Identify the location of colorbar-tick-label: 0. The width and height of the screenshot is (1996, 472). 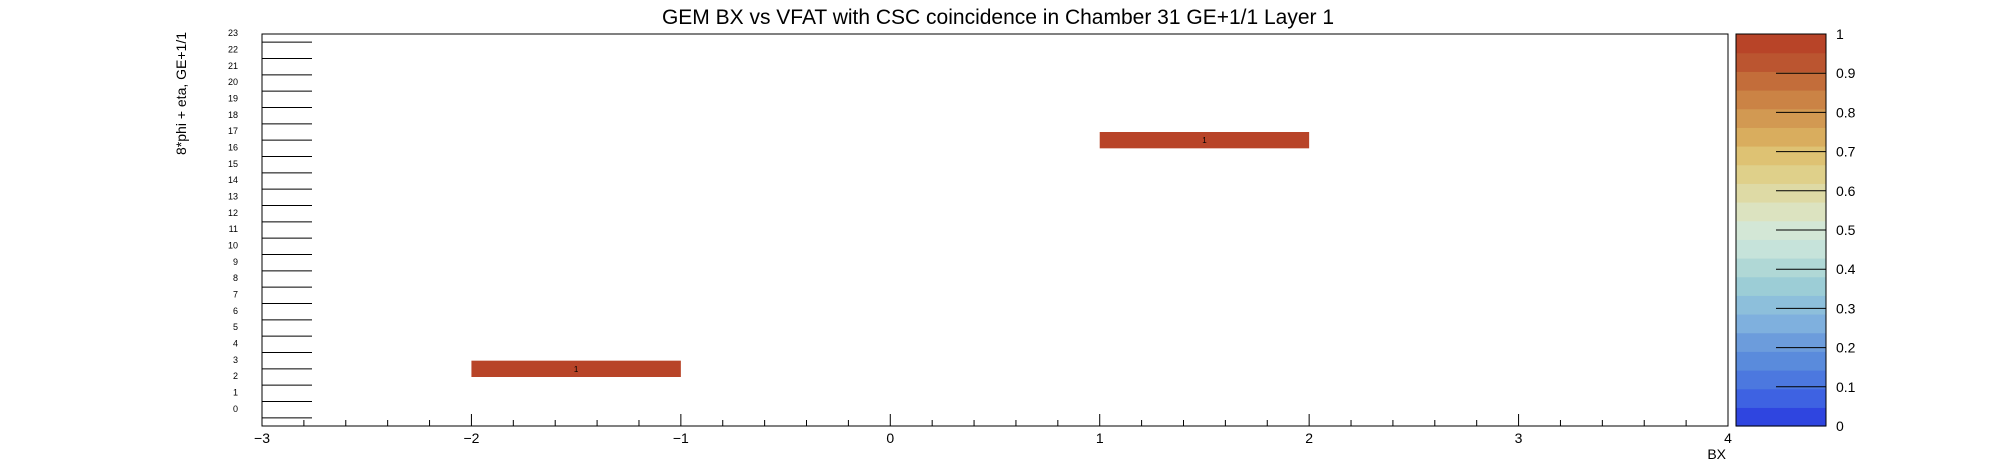
(1840, 426).